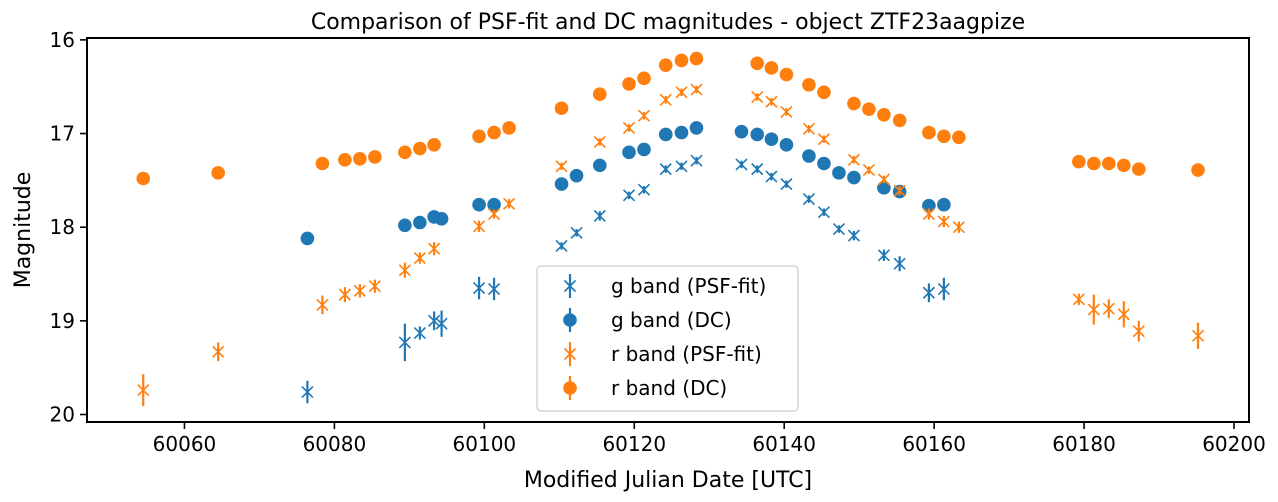 The width and height of the screenshot is (1278, 502). Describe the element at coordinates (647, 320) in the screenshot. I see `legend-entry: g band (DC)` at that location.